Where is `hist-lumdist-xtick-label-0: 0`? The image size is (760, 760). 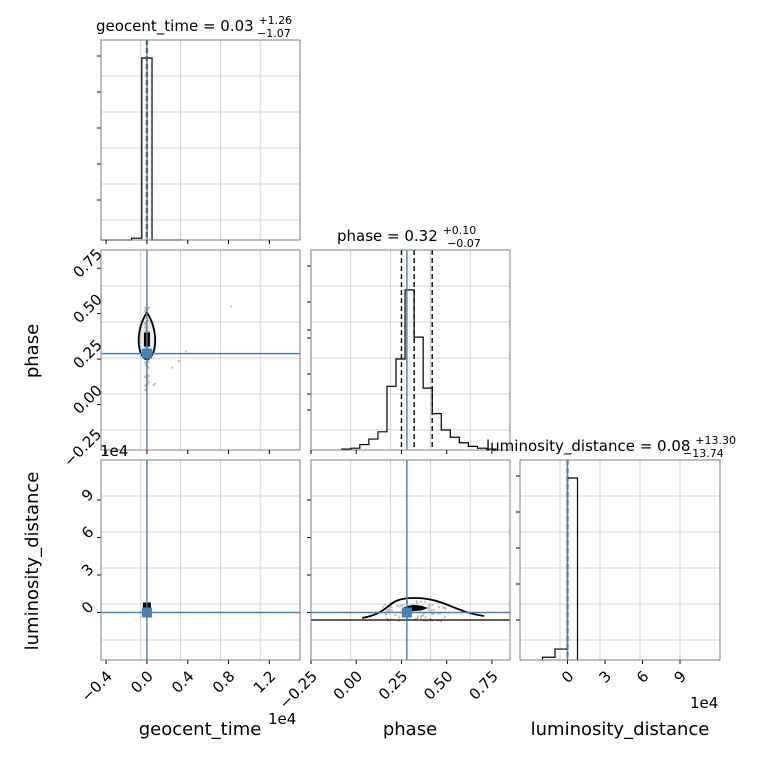 hist-lumdist-xtick-label-0: 0 is located at coordinates (567, 676).